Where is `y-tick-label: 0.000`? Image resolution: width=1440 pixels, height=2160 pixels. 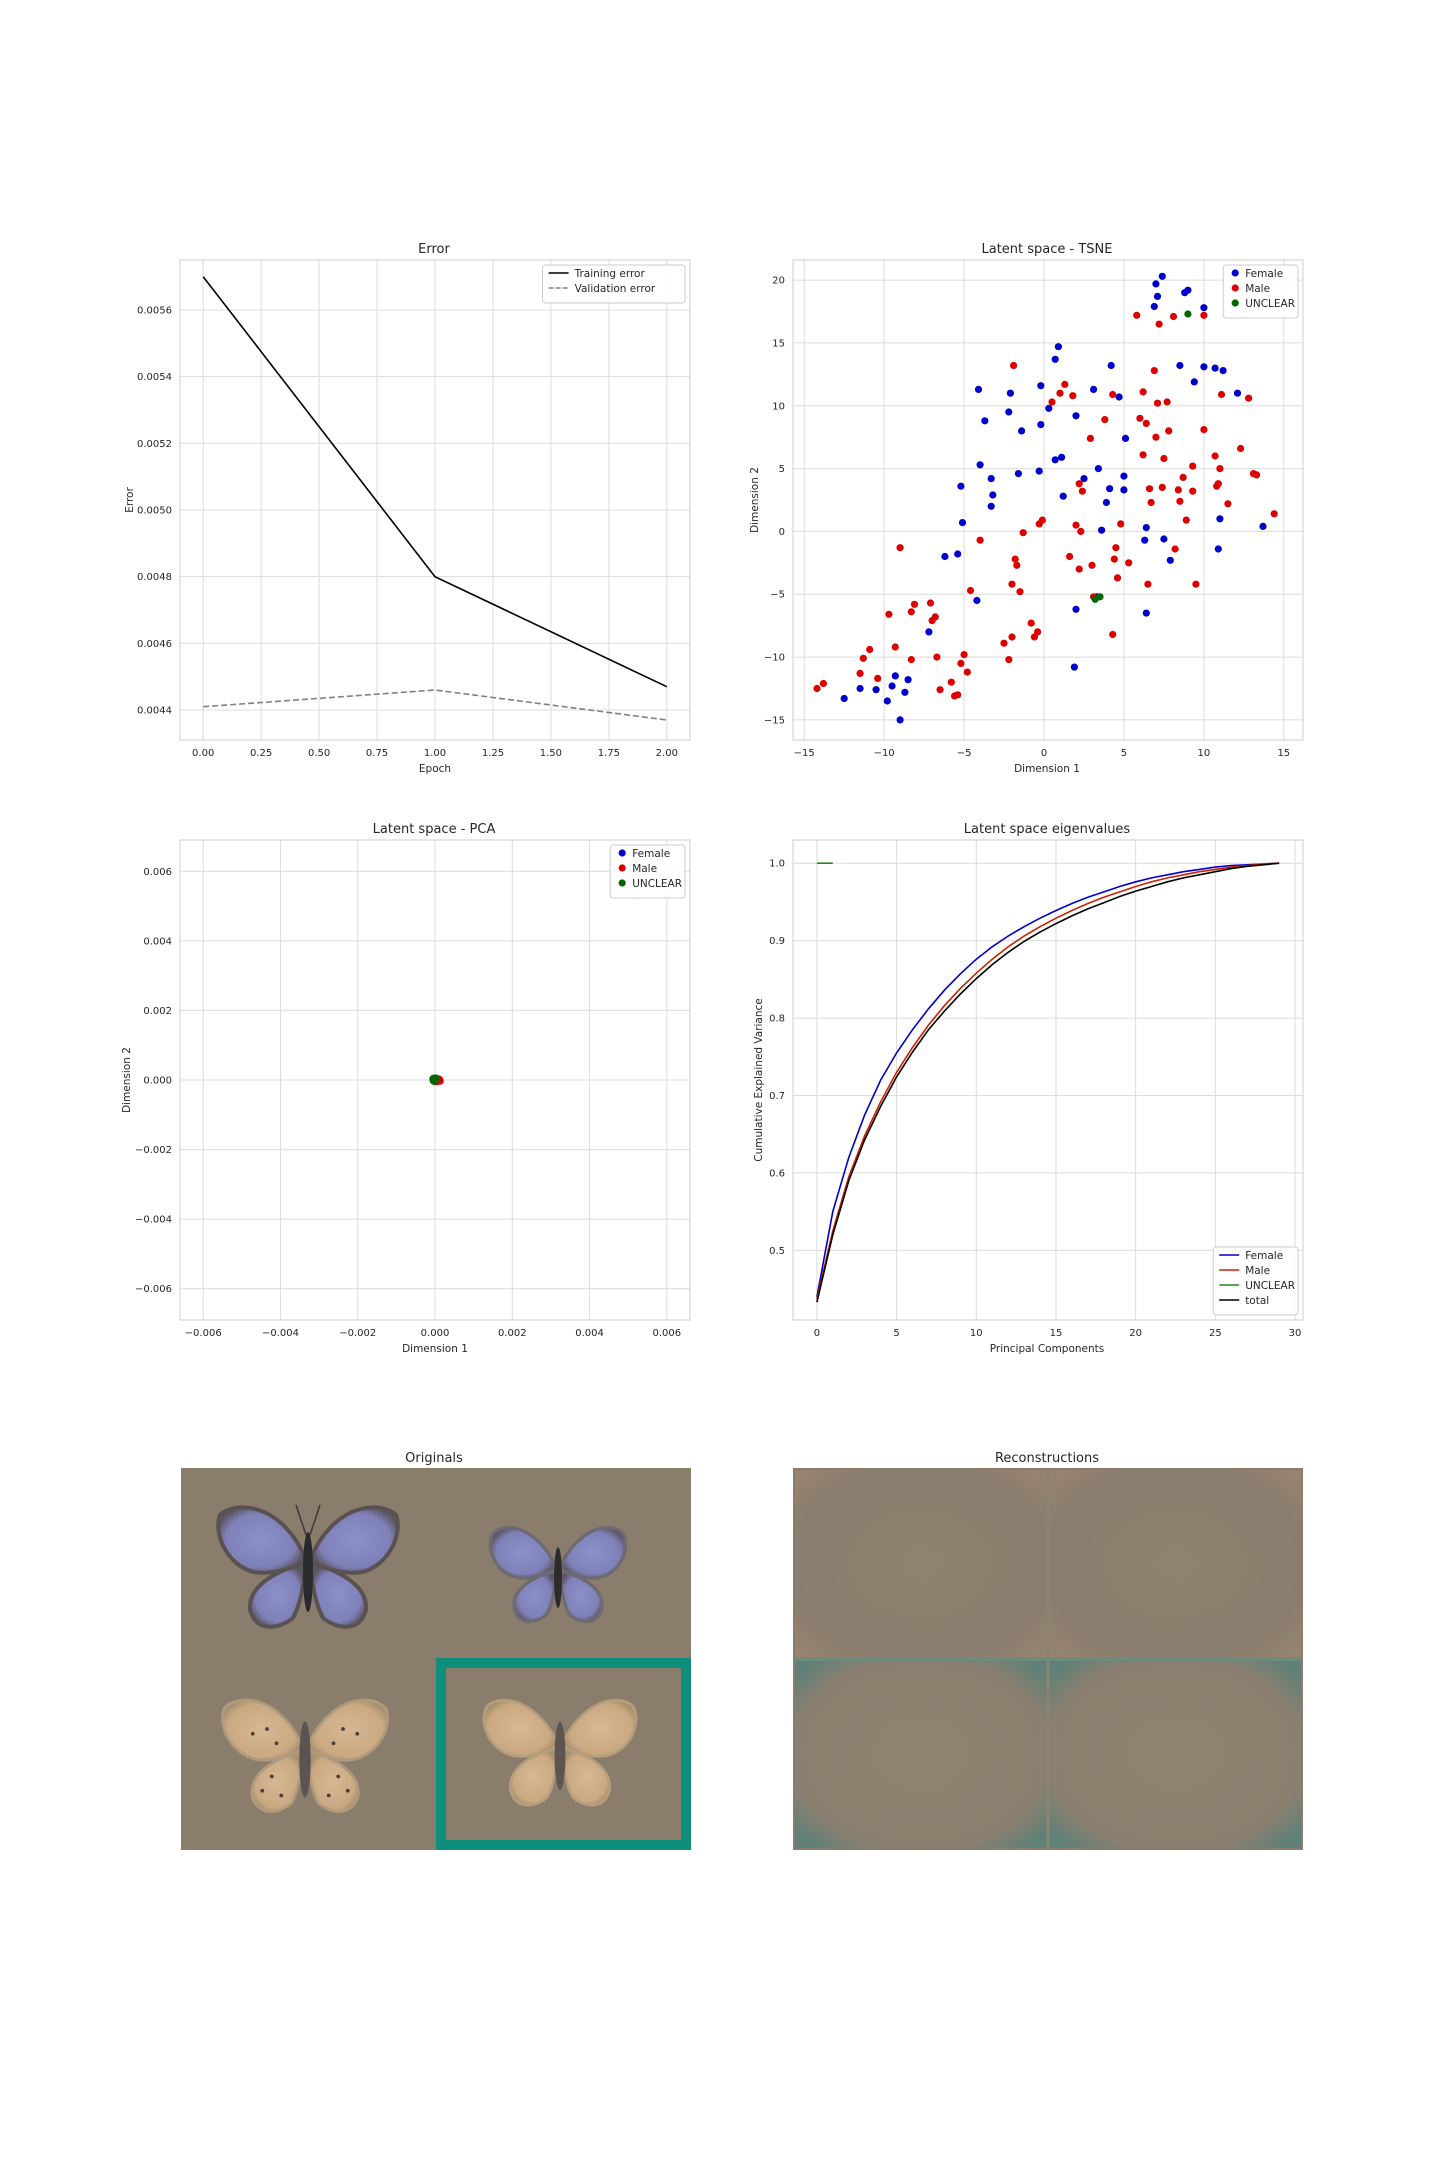
y-tick-label: 0.000 is located at coordinates (157, 1081).